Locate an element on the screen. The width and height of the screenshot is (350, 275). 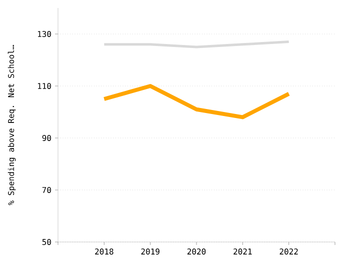
x-tick-label: 2019 is located at coordinates (150, 251).